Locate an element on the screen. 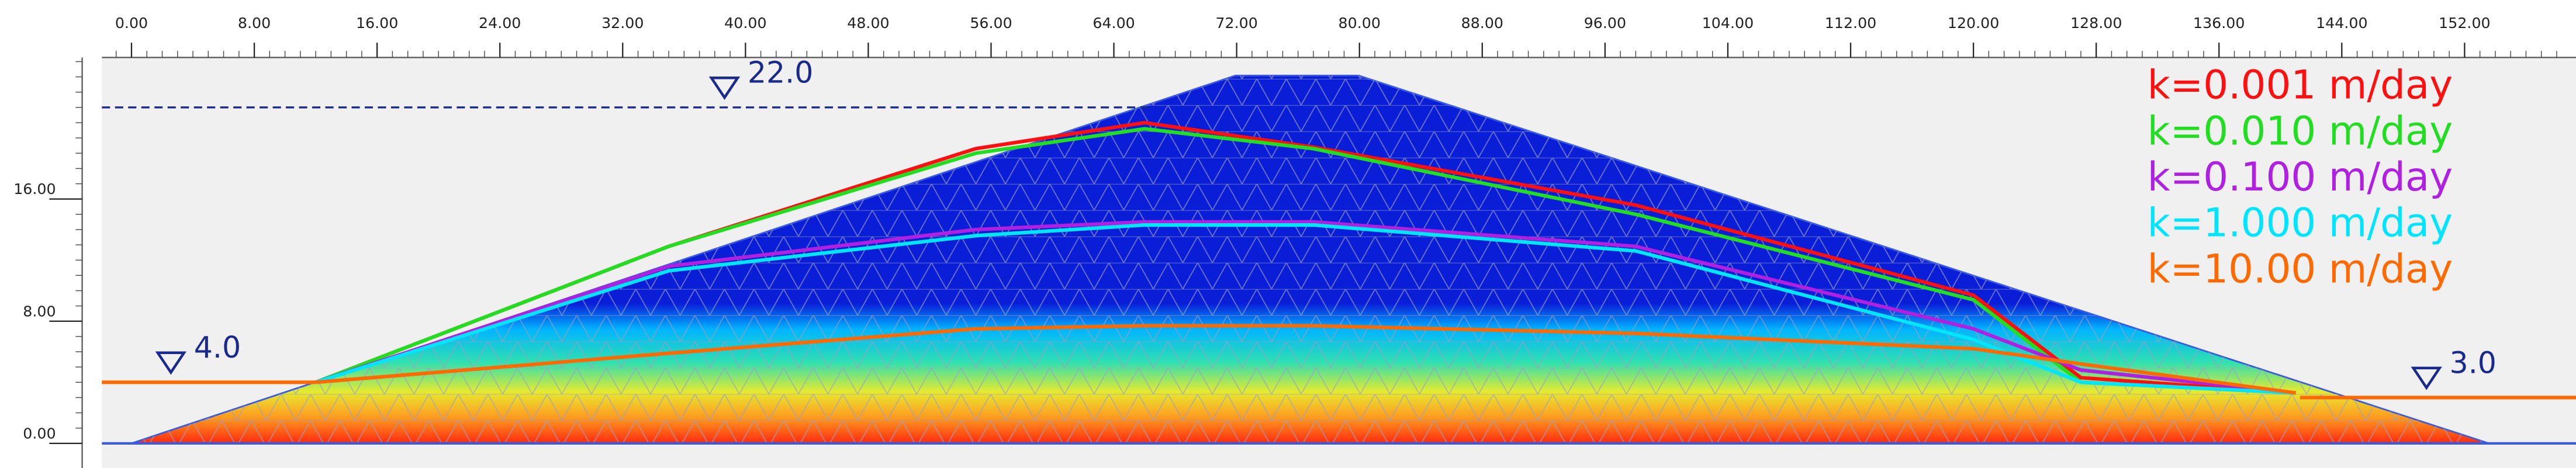 This screenshot has width=2576, height=468. y-tick-label: 8.00 is located at coordinates (39, 311).